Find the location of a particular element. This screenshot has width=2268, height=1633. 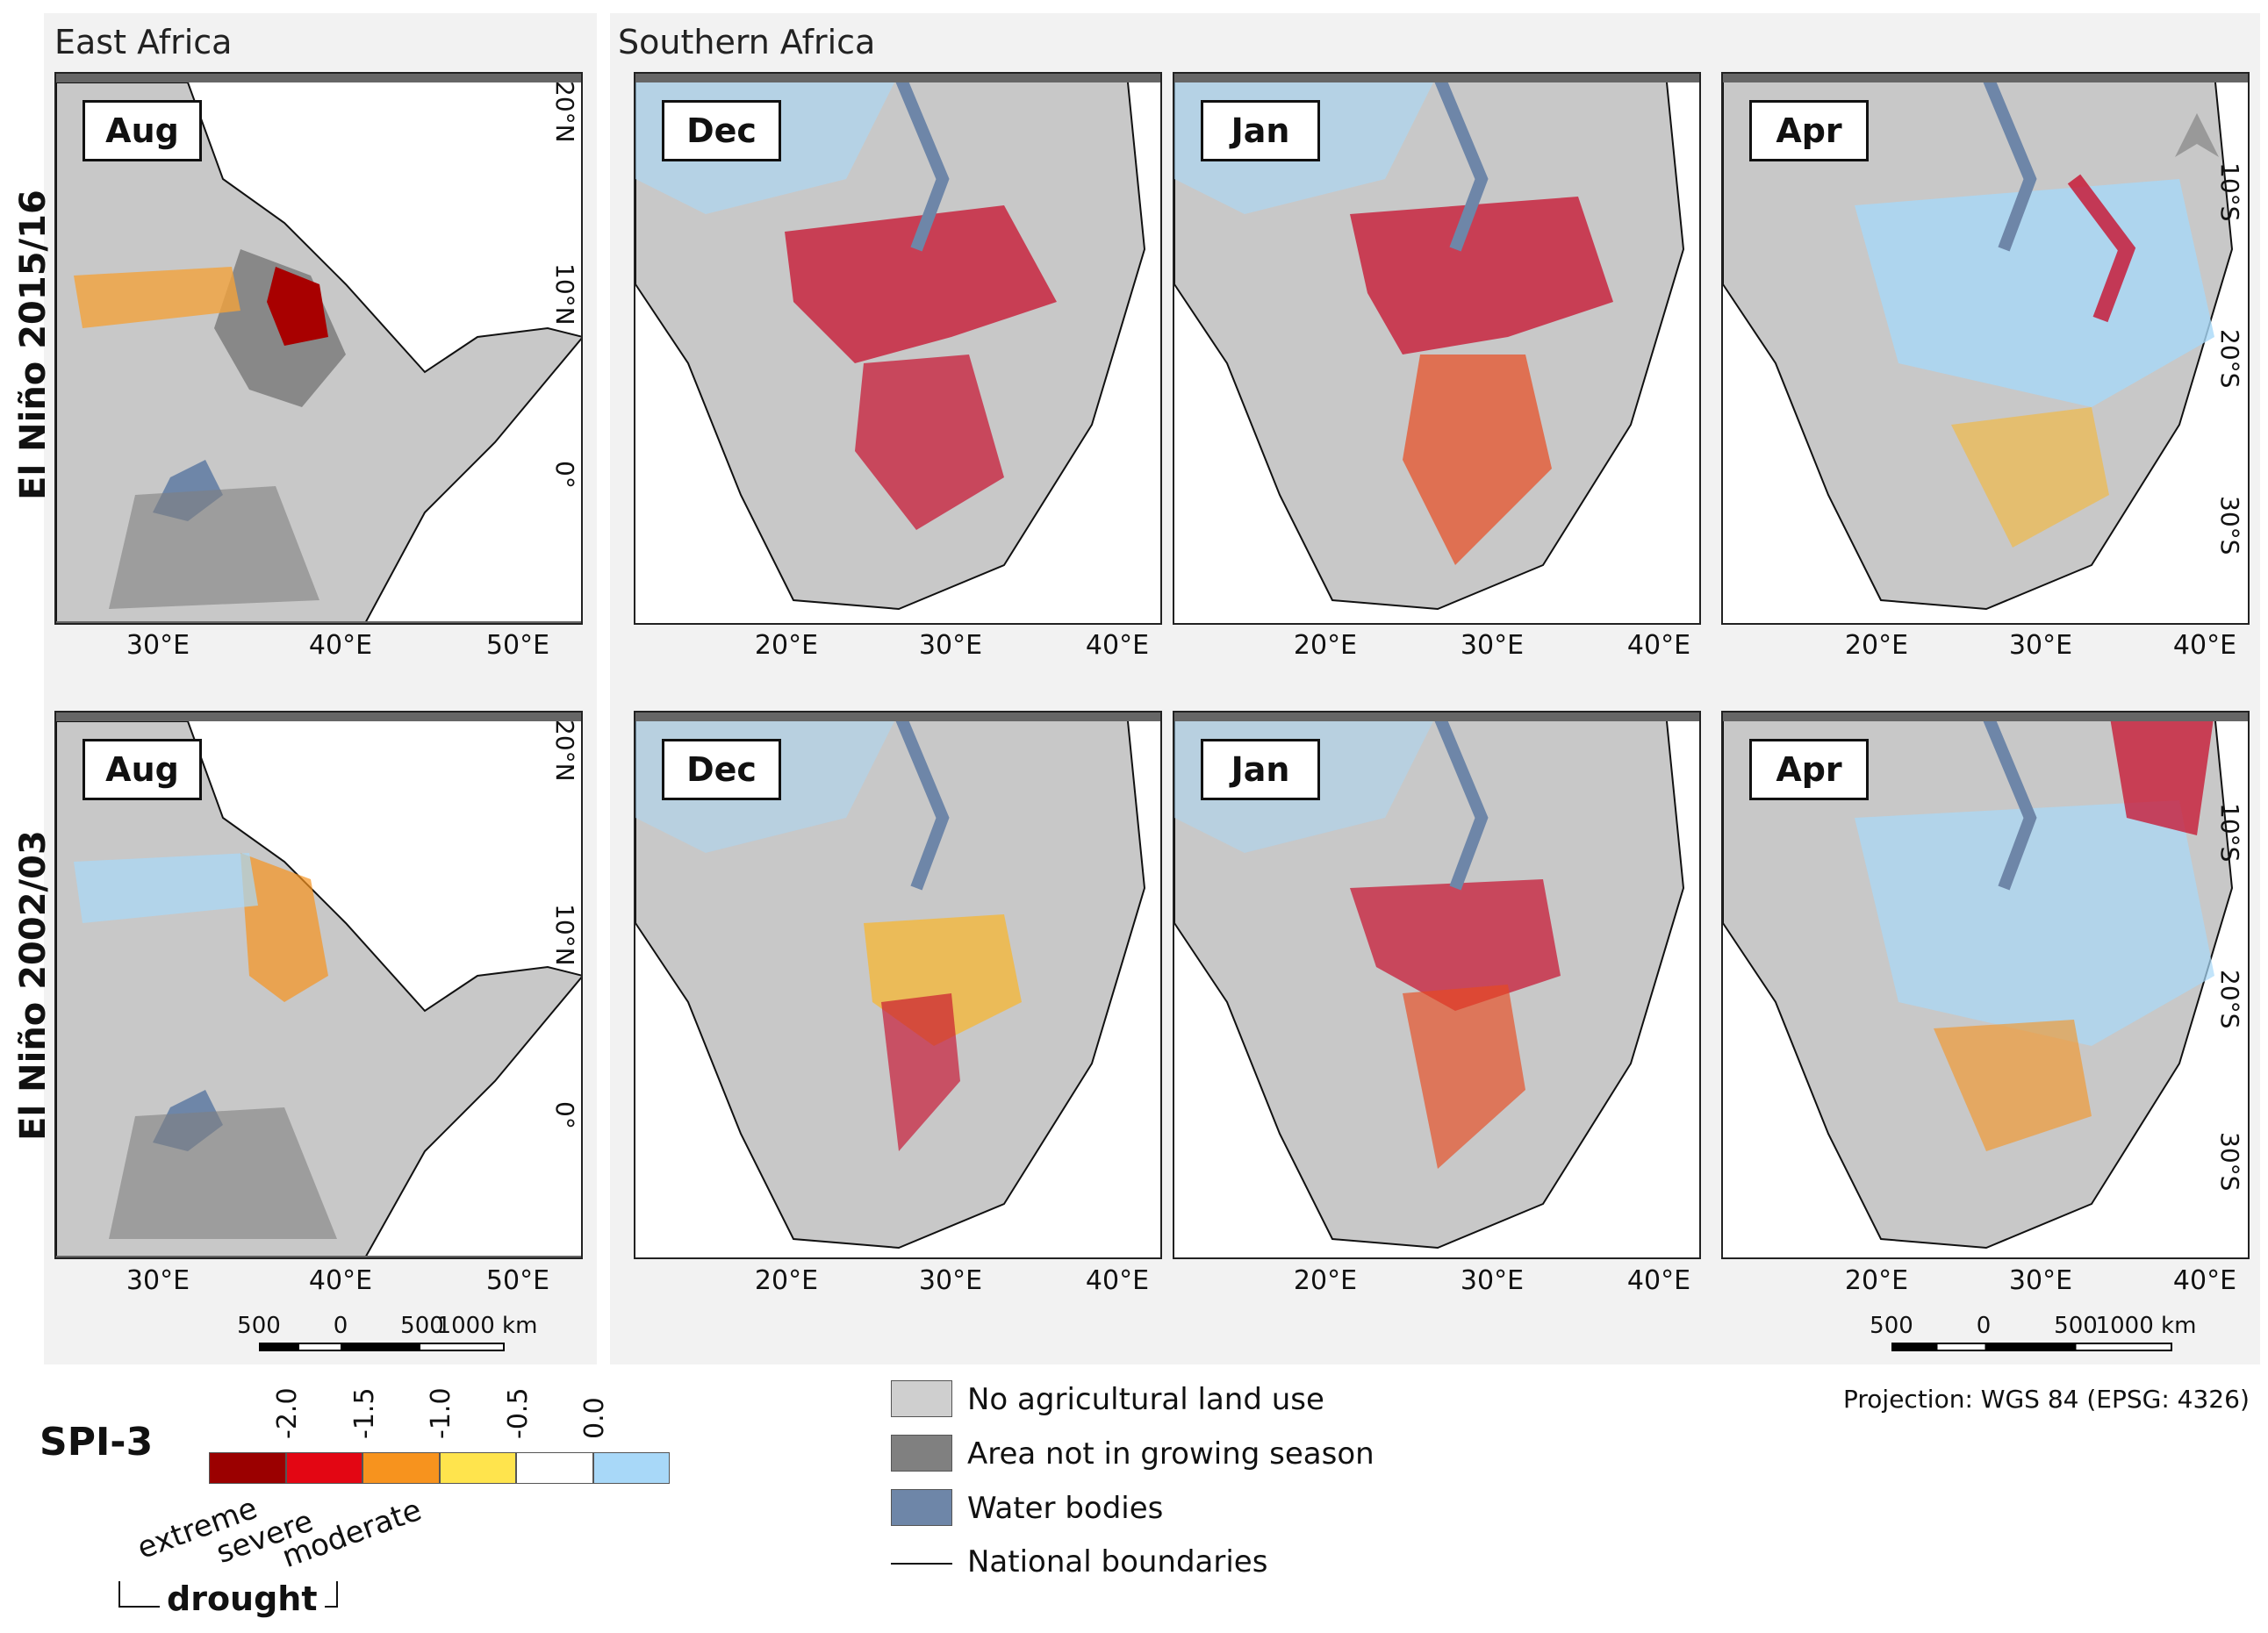

spi-color-bar is located at coordinates (440, 1468).